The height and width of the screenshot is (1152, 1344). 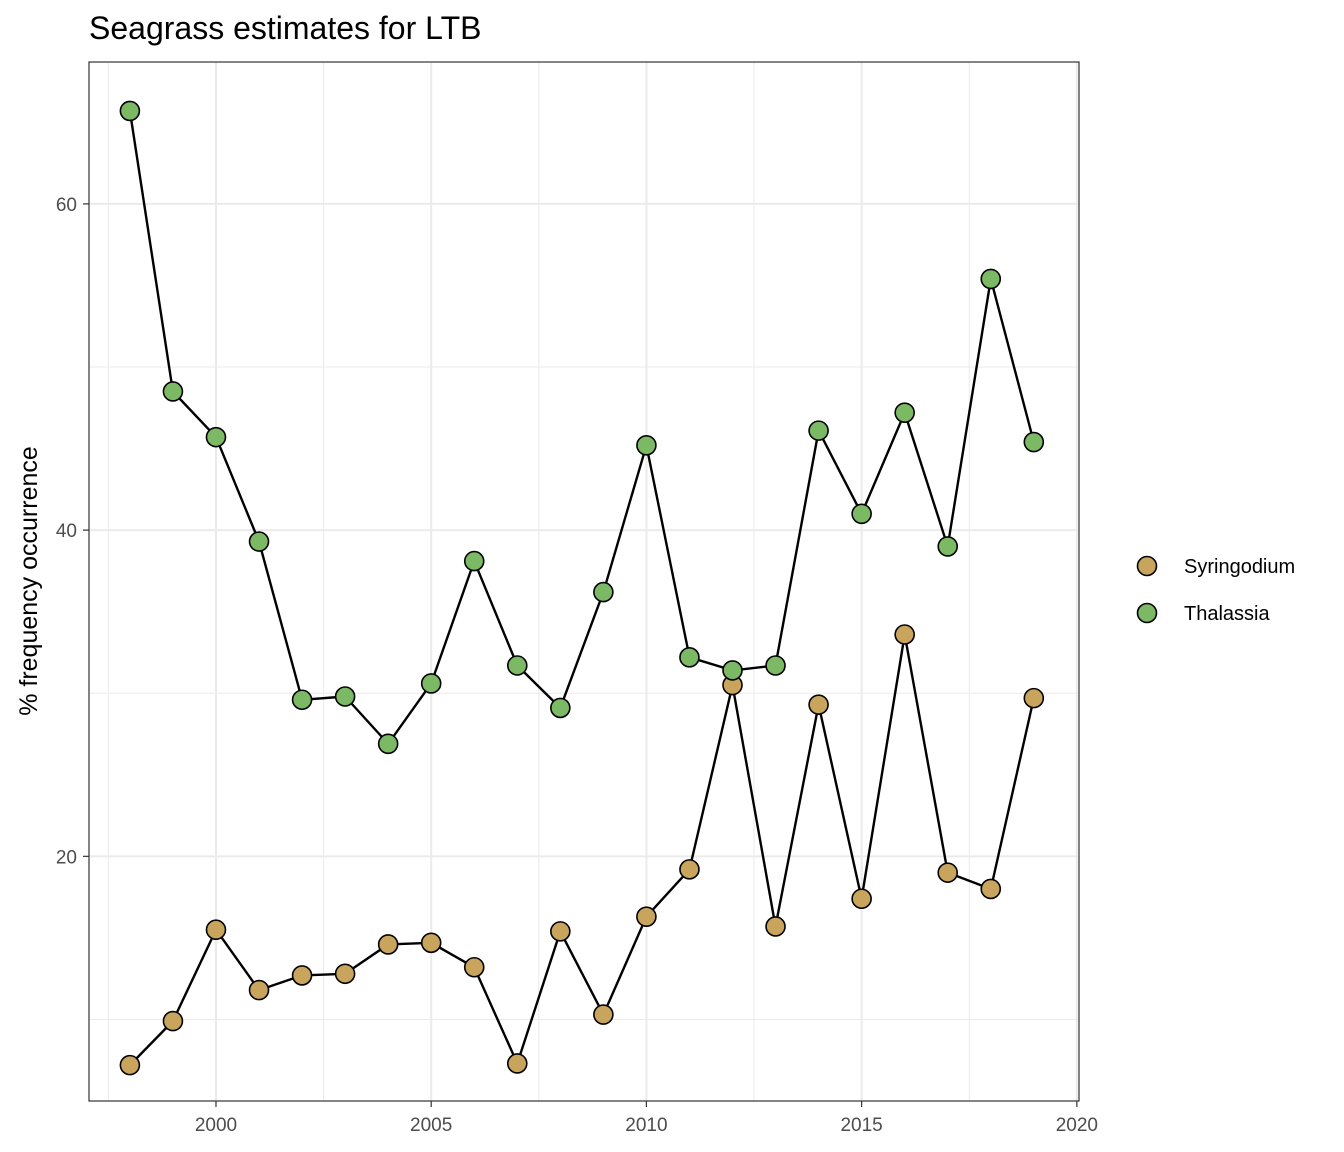 I want to click on x-tick-label: 2020, so click(x=1077, y=1125).